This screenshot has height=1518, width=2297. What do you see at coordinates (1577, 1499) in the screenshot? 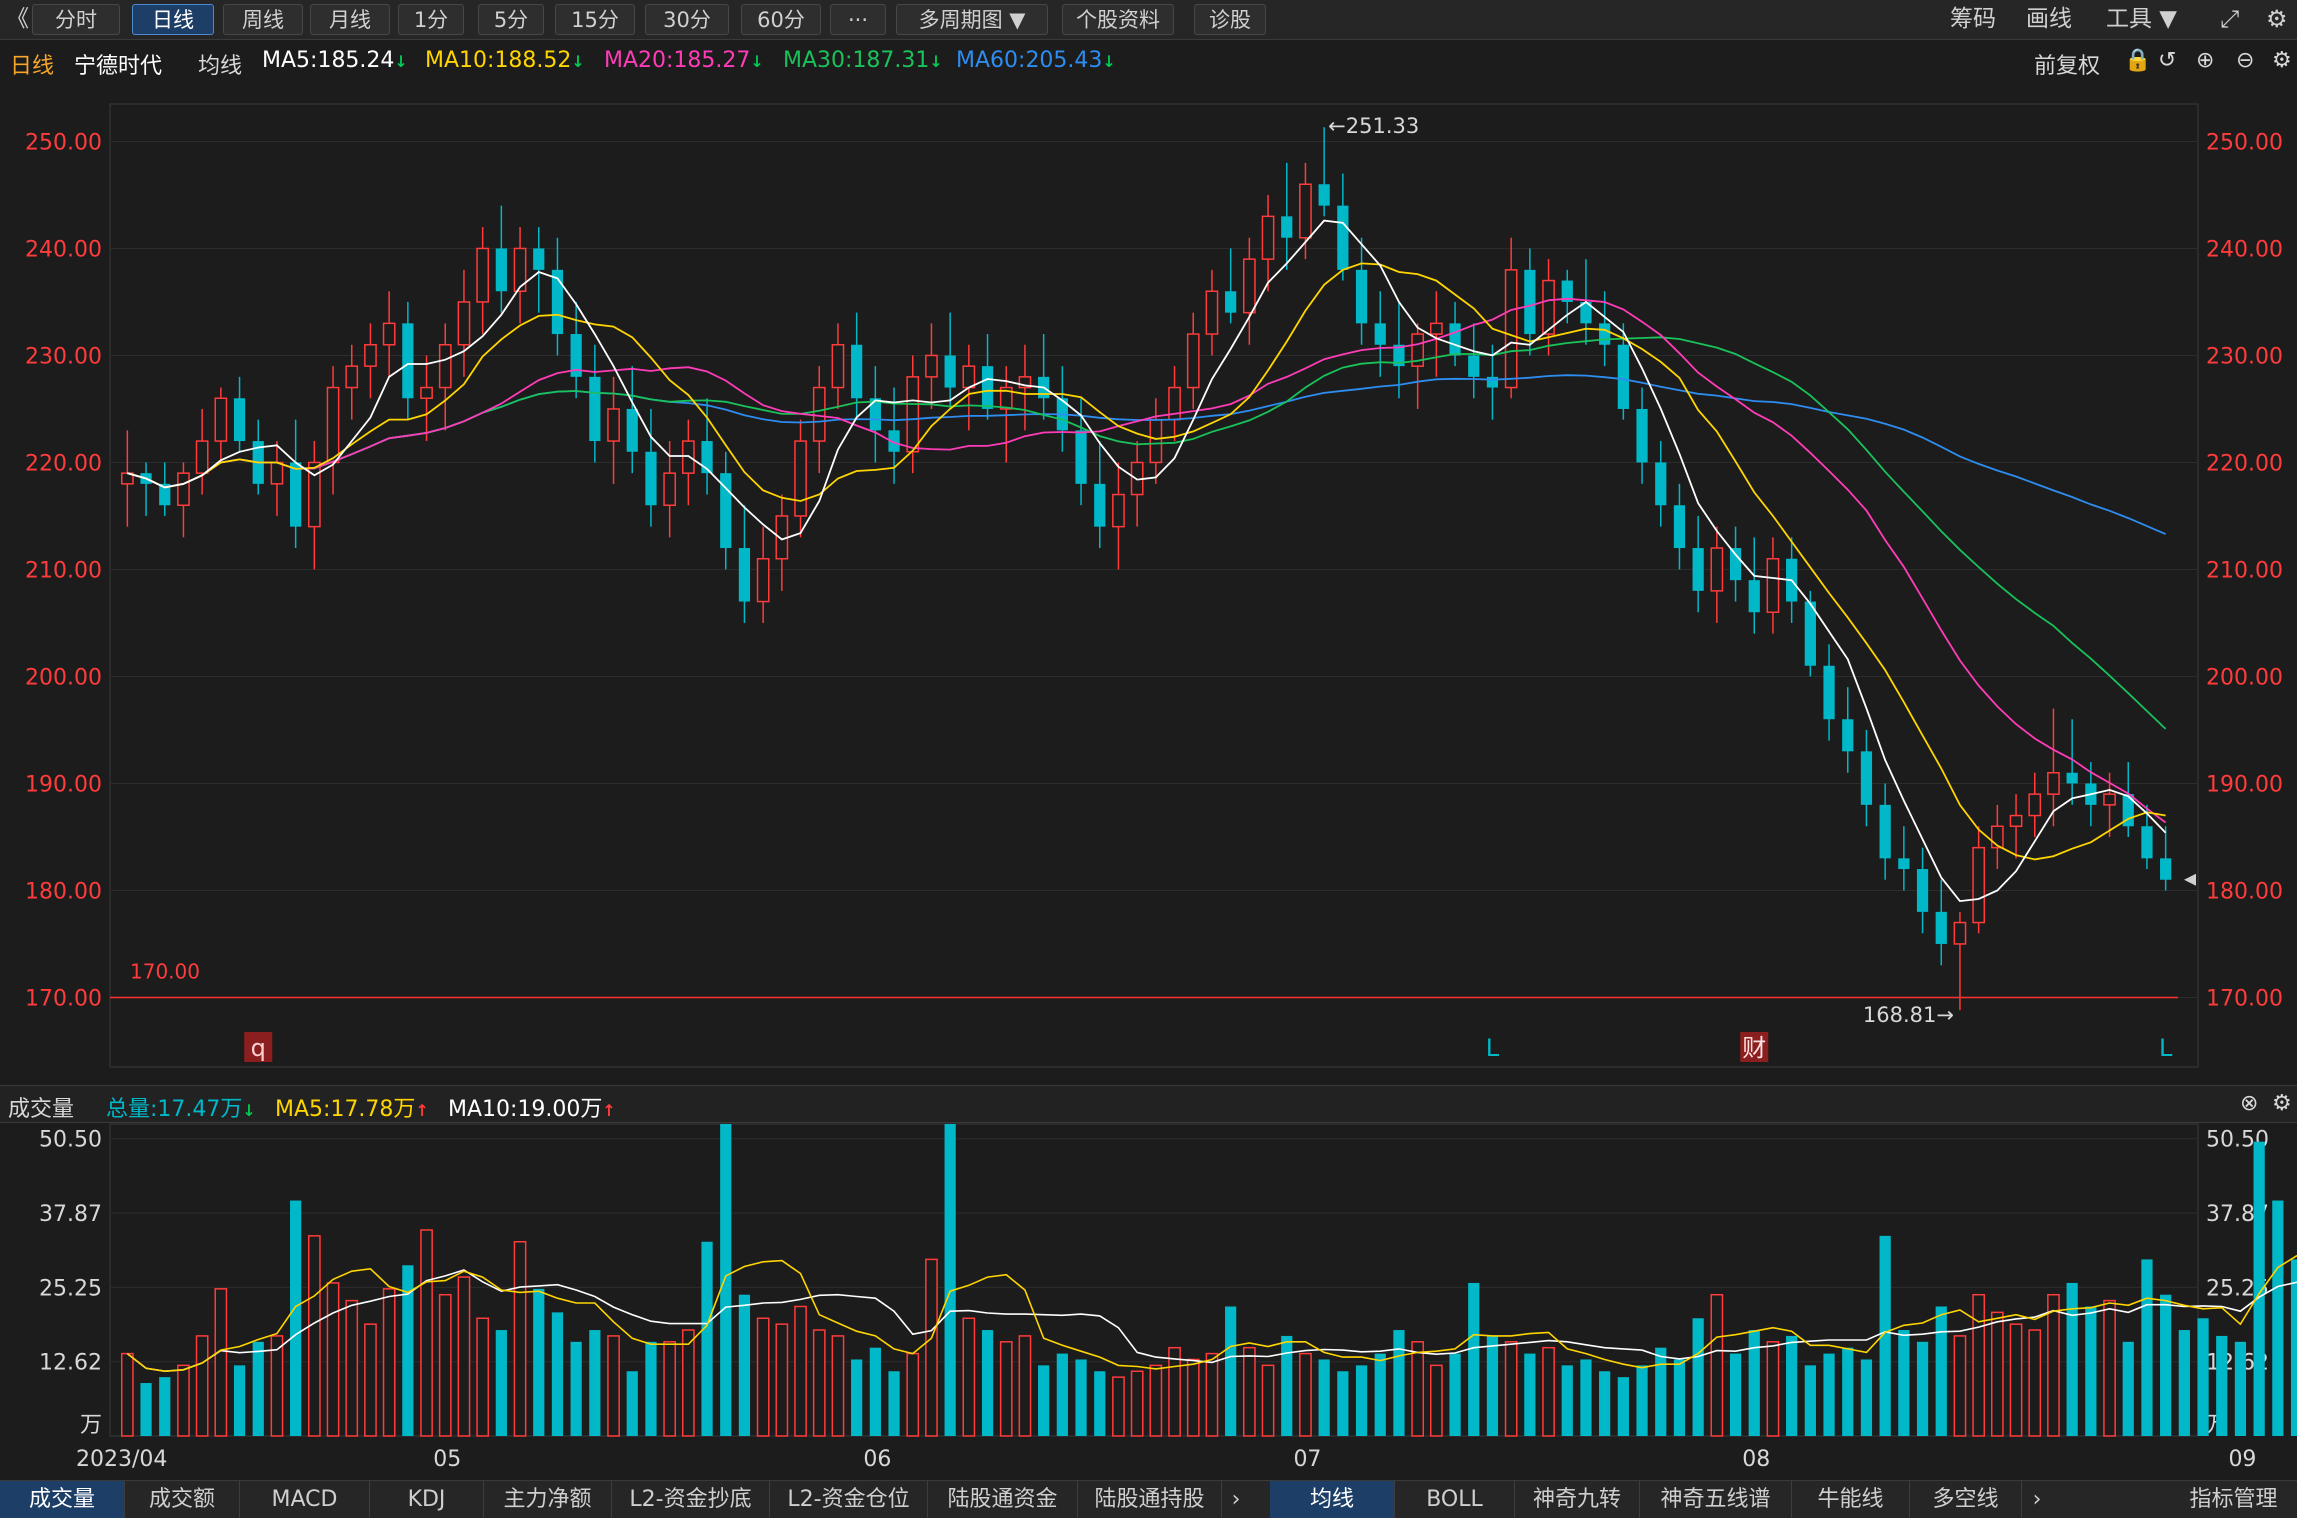
I see `indicator-tab-2: 神奇九转` at bounding box center [1577, 1499].